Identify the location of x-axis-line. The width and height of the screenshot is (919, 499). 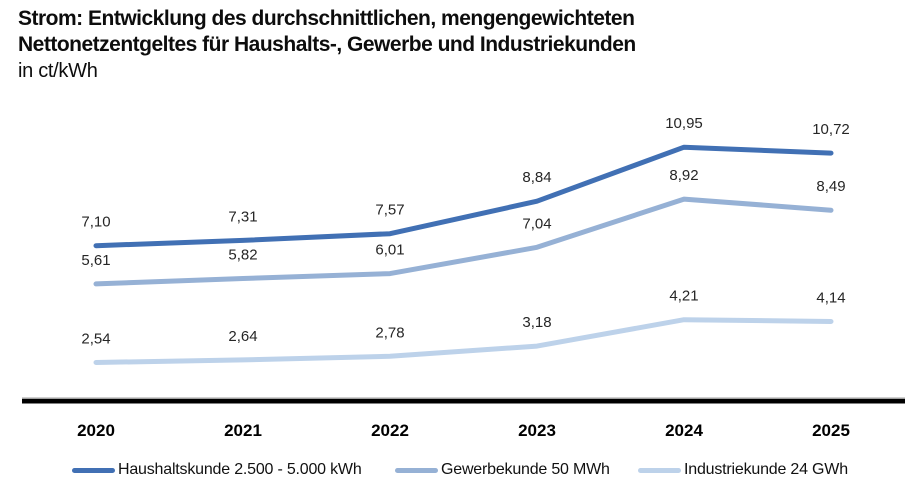
(463, 401).